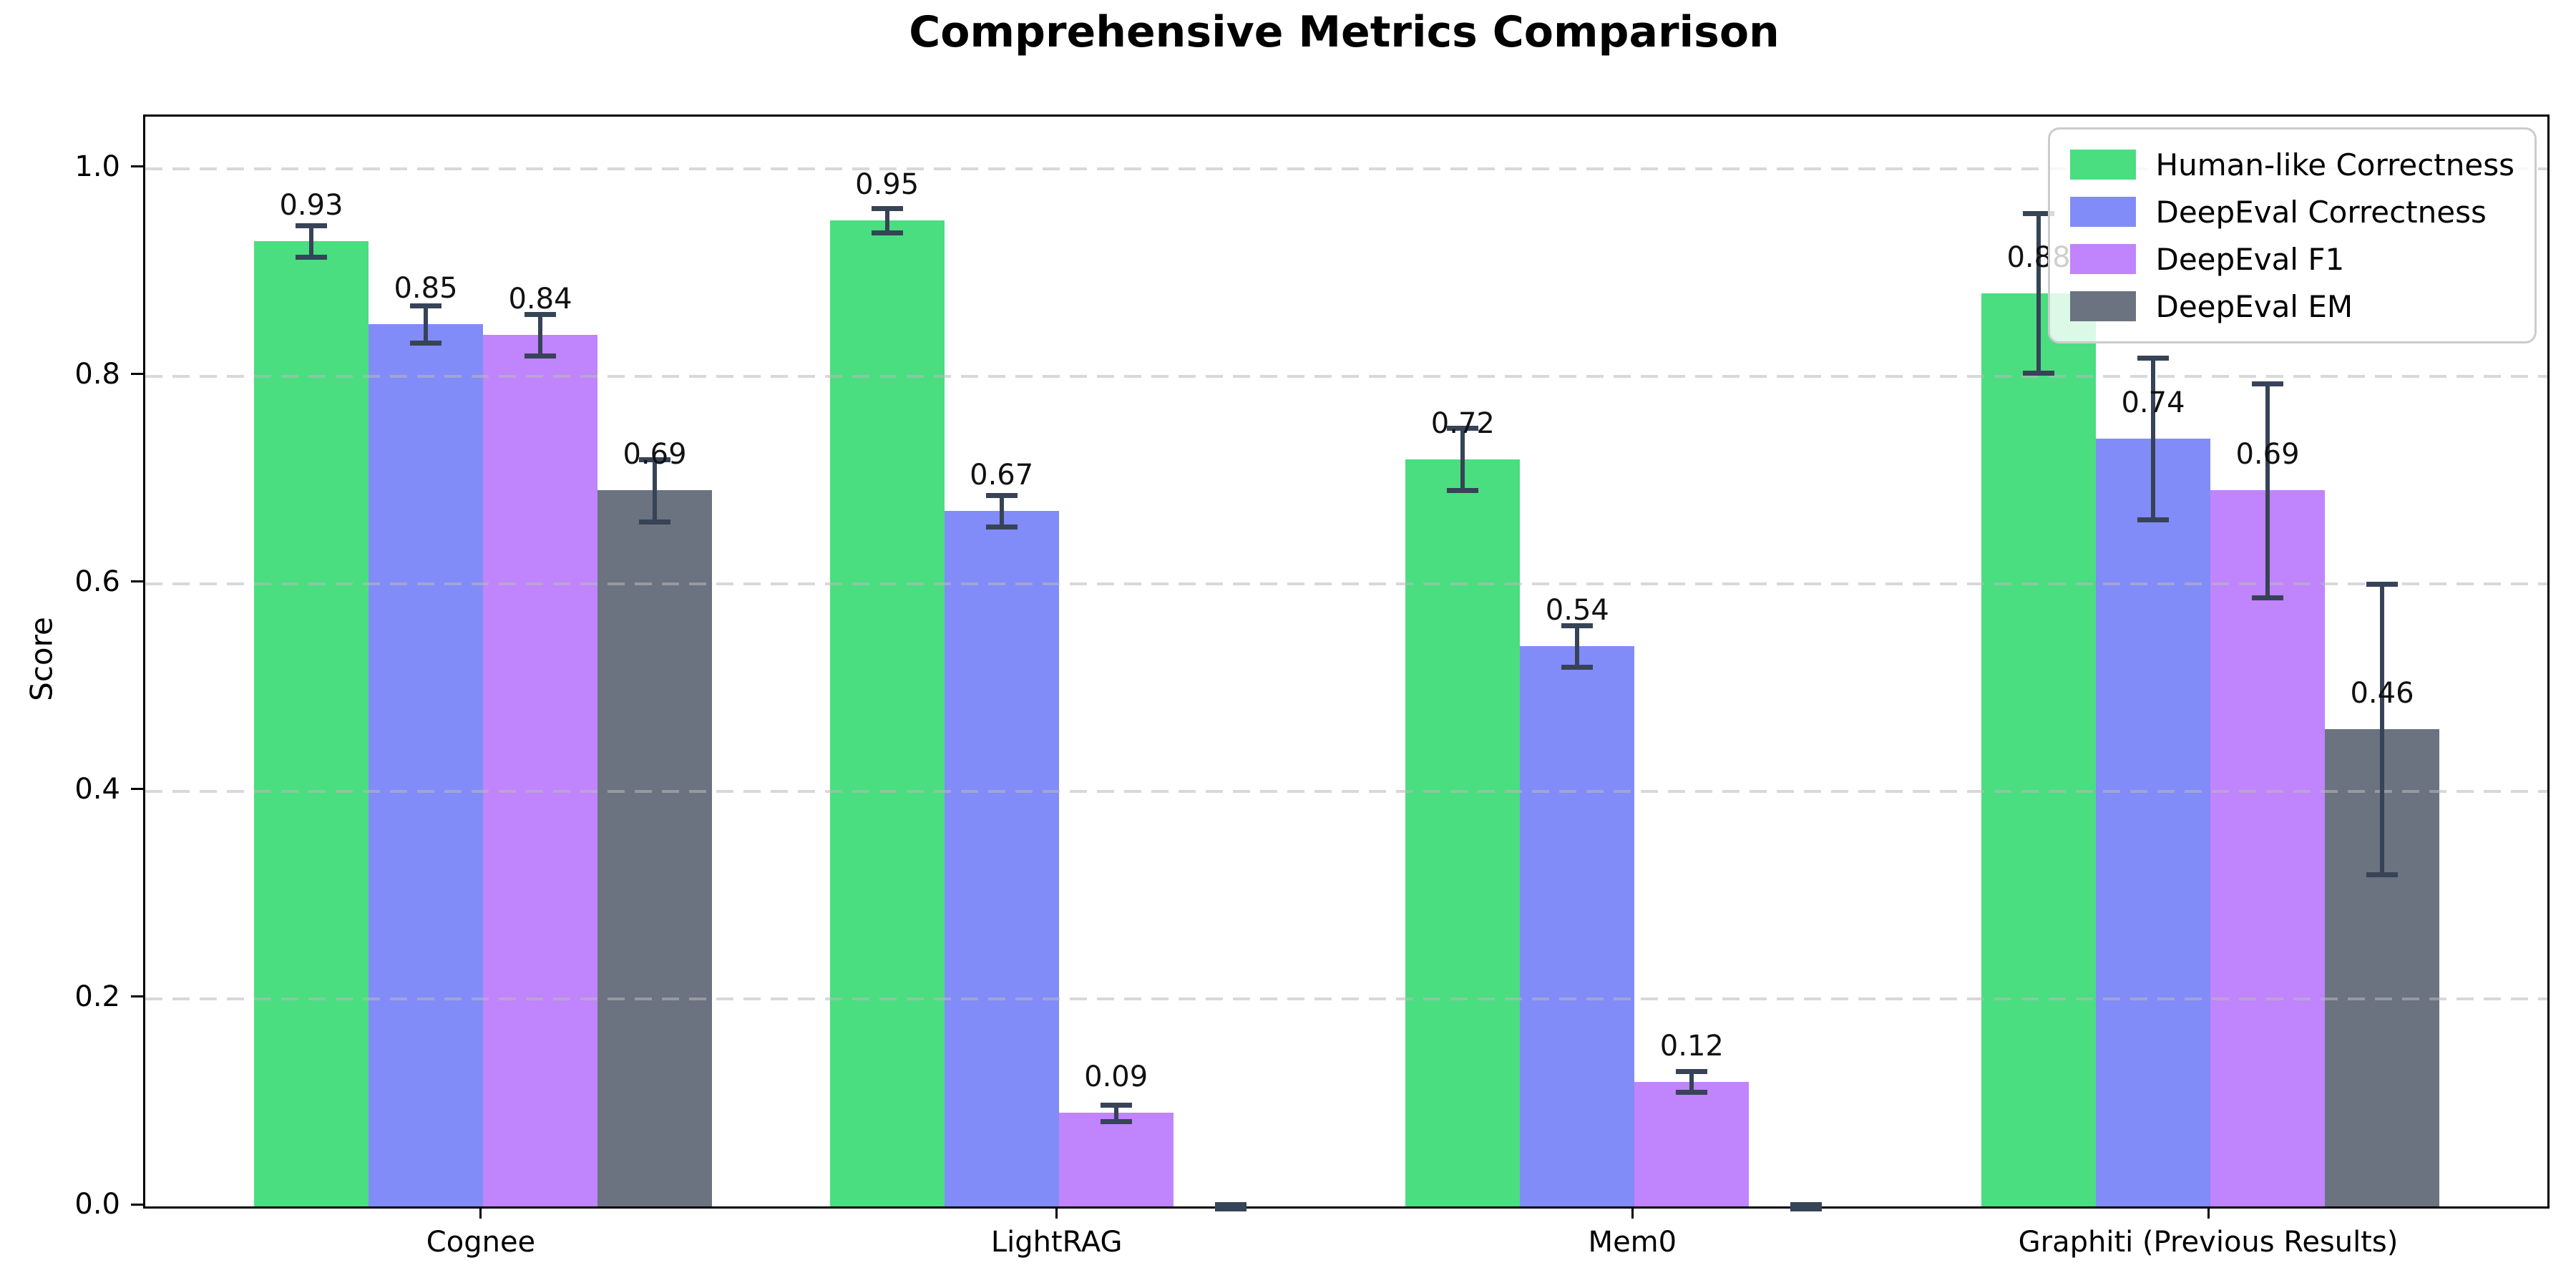 The image size is (2576, 1288). Describe the element at coordinates (1691, 1046) in the screenshot. I see `bar-value-label: 0.12` at that location.